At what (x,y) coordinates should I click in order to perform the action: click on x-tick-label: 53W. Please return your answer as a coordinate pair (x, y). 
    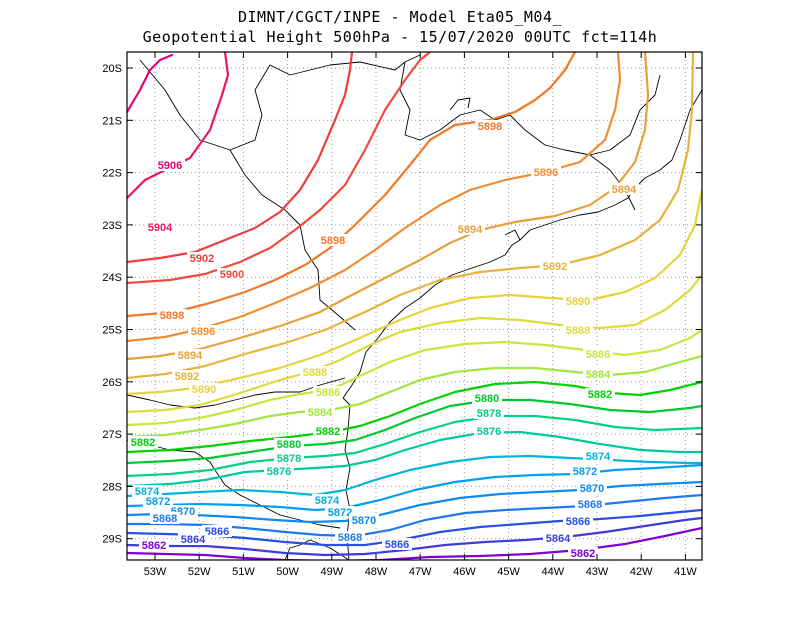
    Looking at the image, I should click on (155, 572).